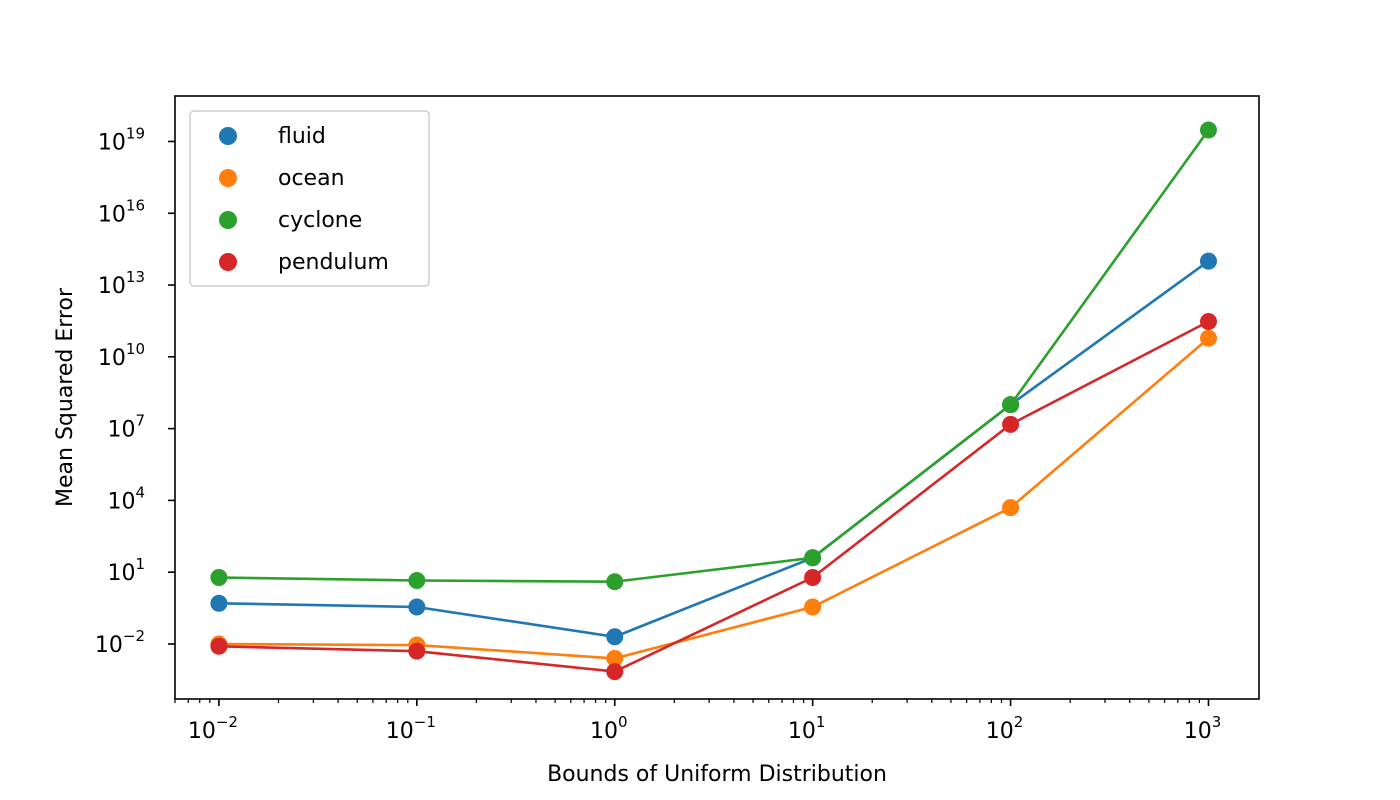  Describe the element at coordinates (140, 492) in the screenshot. I see `y-tick-label-exponent: 4` at that location.